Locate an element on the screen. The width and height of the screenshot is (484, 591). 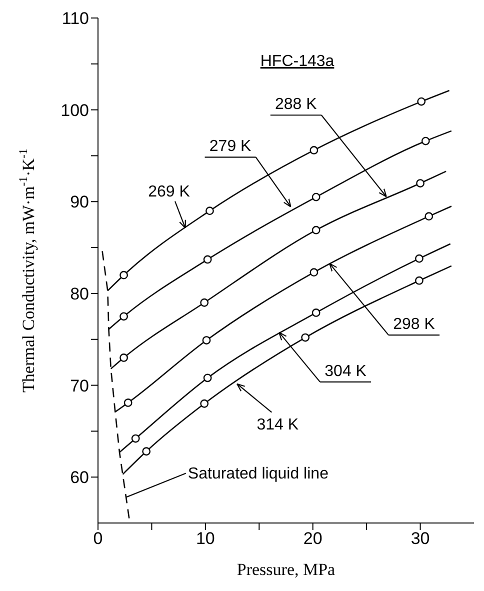
text: HFC-143a is located at coordinates (297, 61).